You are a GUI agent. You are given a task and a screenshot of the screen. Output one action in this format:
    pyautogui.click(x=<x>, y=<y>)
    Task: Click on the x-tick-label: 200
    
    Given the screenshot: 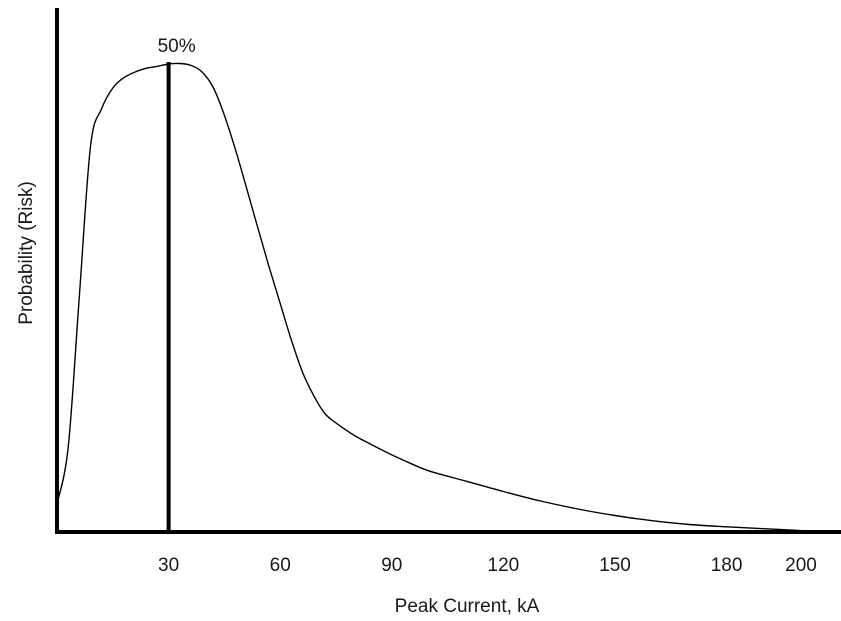 What is the action you would take?
    pyautogui.click(x=801, y=565)
    